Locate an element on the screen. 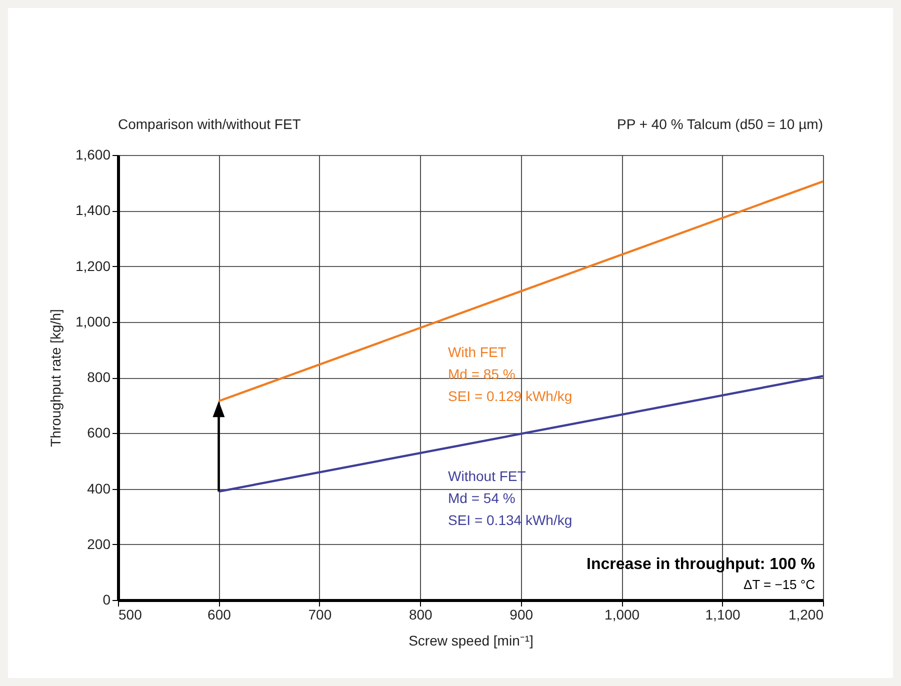 The height and width of the screenshot is (686, 901). annotation: ΔT = −15 °C is located at coordinates (779, 584).